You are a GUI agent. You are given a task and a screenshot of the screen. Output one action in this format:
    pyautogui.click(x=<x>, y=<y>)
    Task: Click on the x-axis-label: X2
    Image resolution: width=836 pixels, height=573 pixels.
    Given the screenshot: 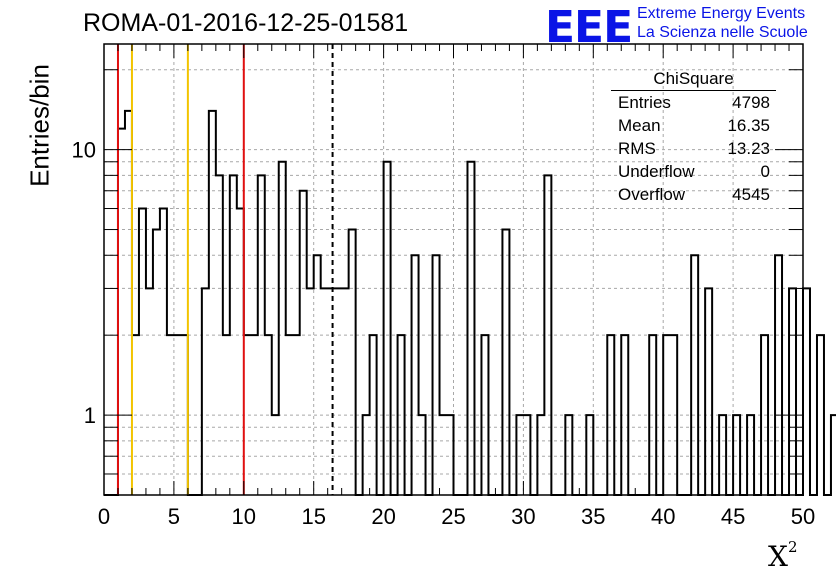 What is the action you would take?
    pyautogui.click(x=782, y=555)
    